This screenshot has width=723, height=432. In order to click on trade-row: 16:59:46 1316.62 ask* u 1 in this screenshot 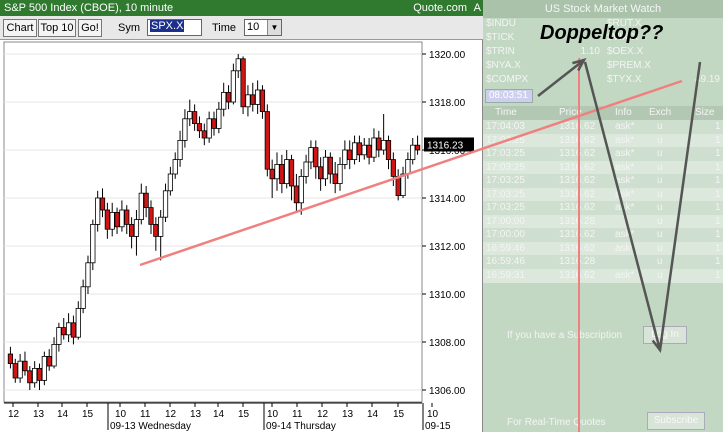, I will do `click(603, 248)`.